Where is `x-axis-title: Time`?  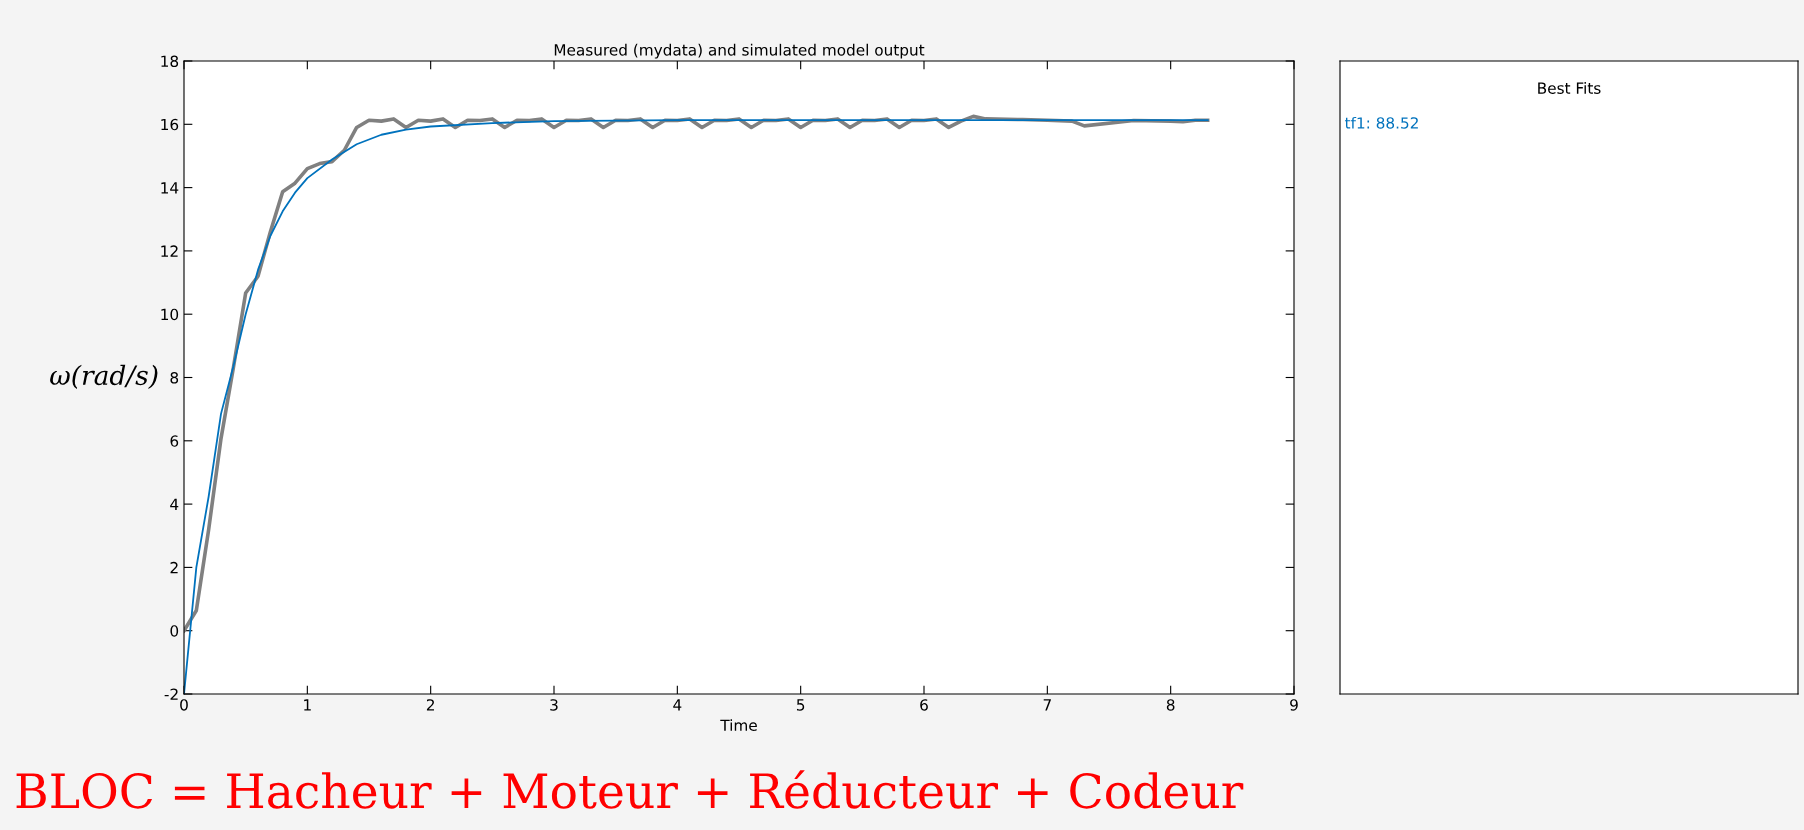 x-axis-title: Time is located at coordinates (738, 725).